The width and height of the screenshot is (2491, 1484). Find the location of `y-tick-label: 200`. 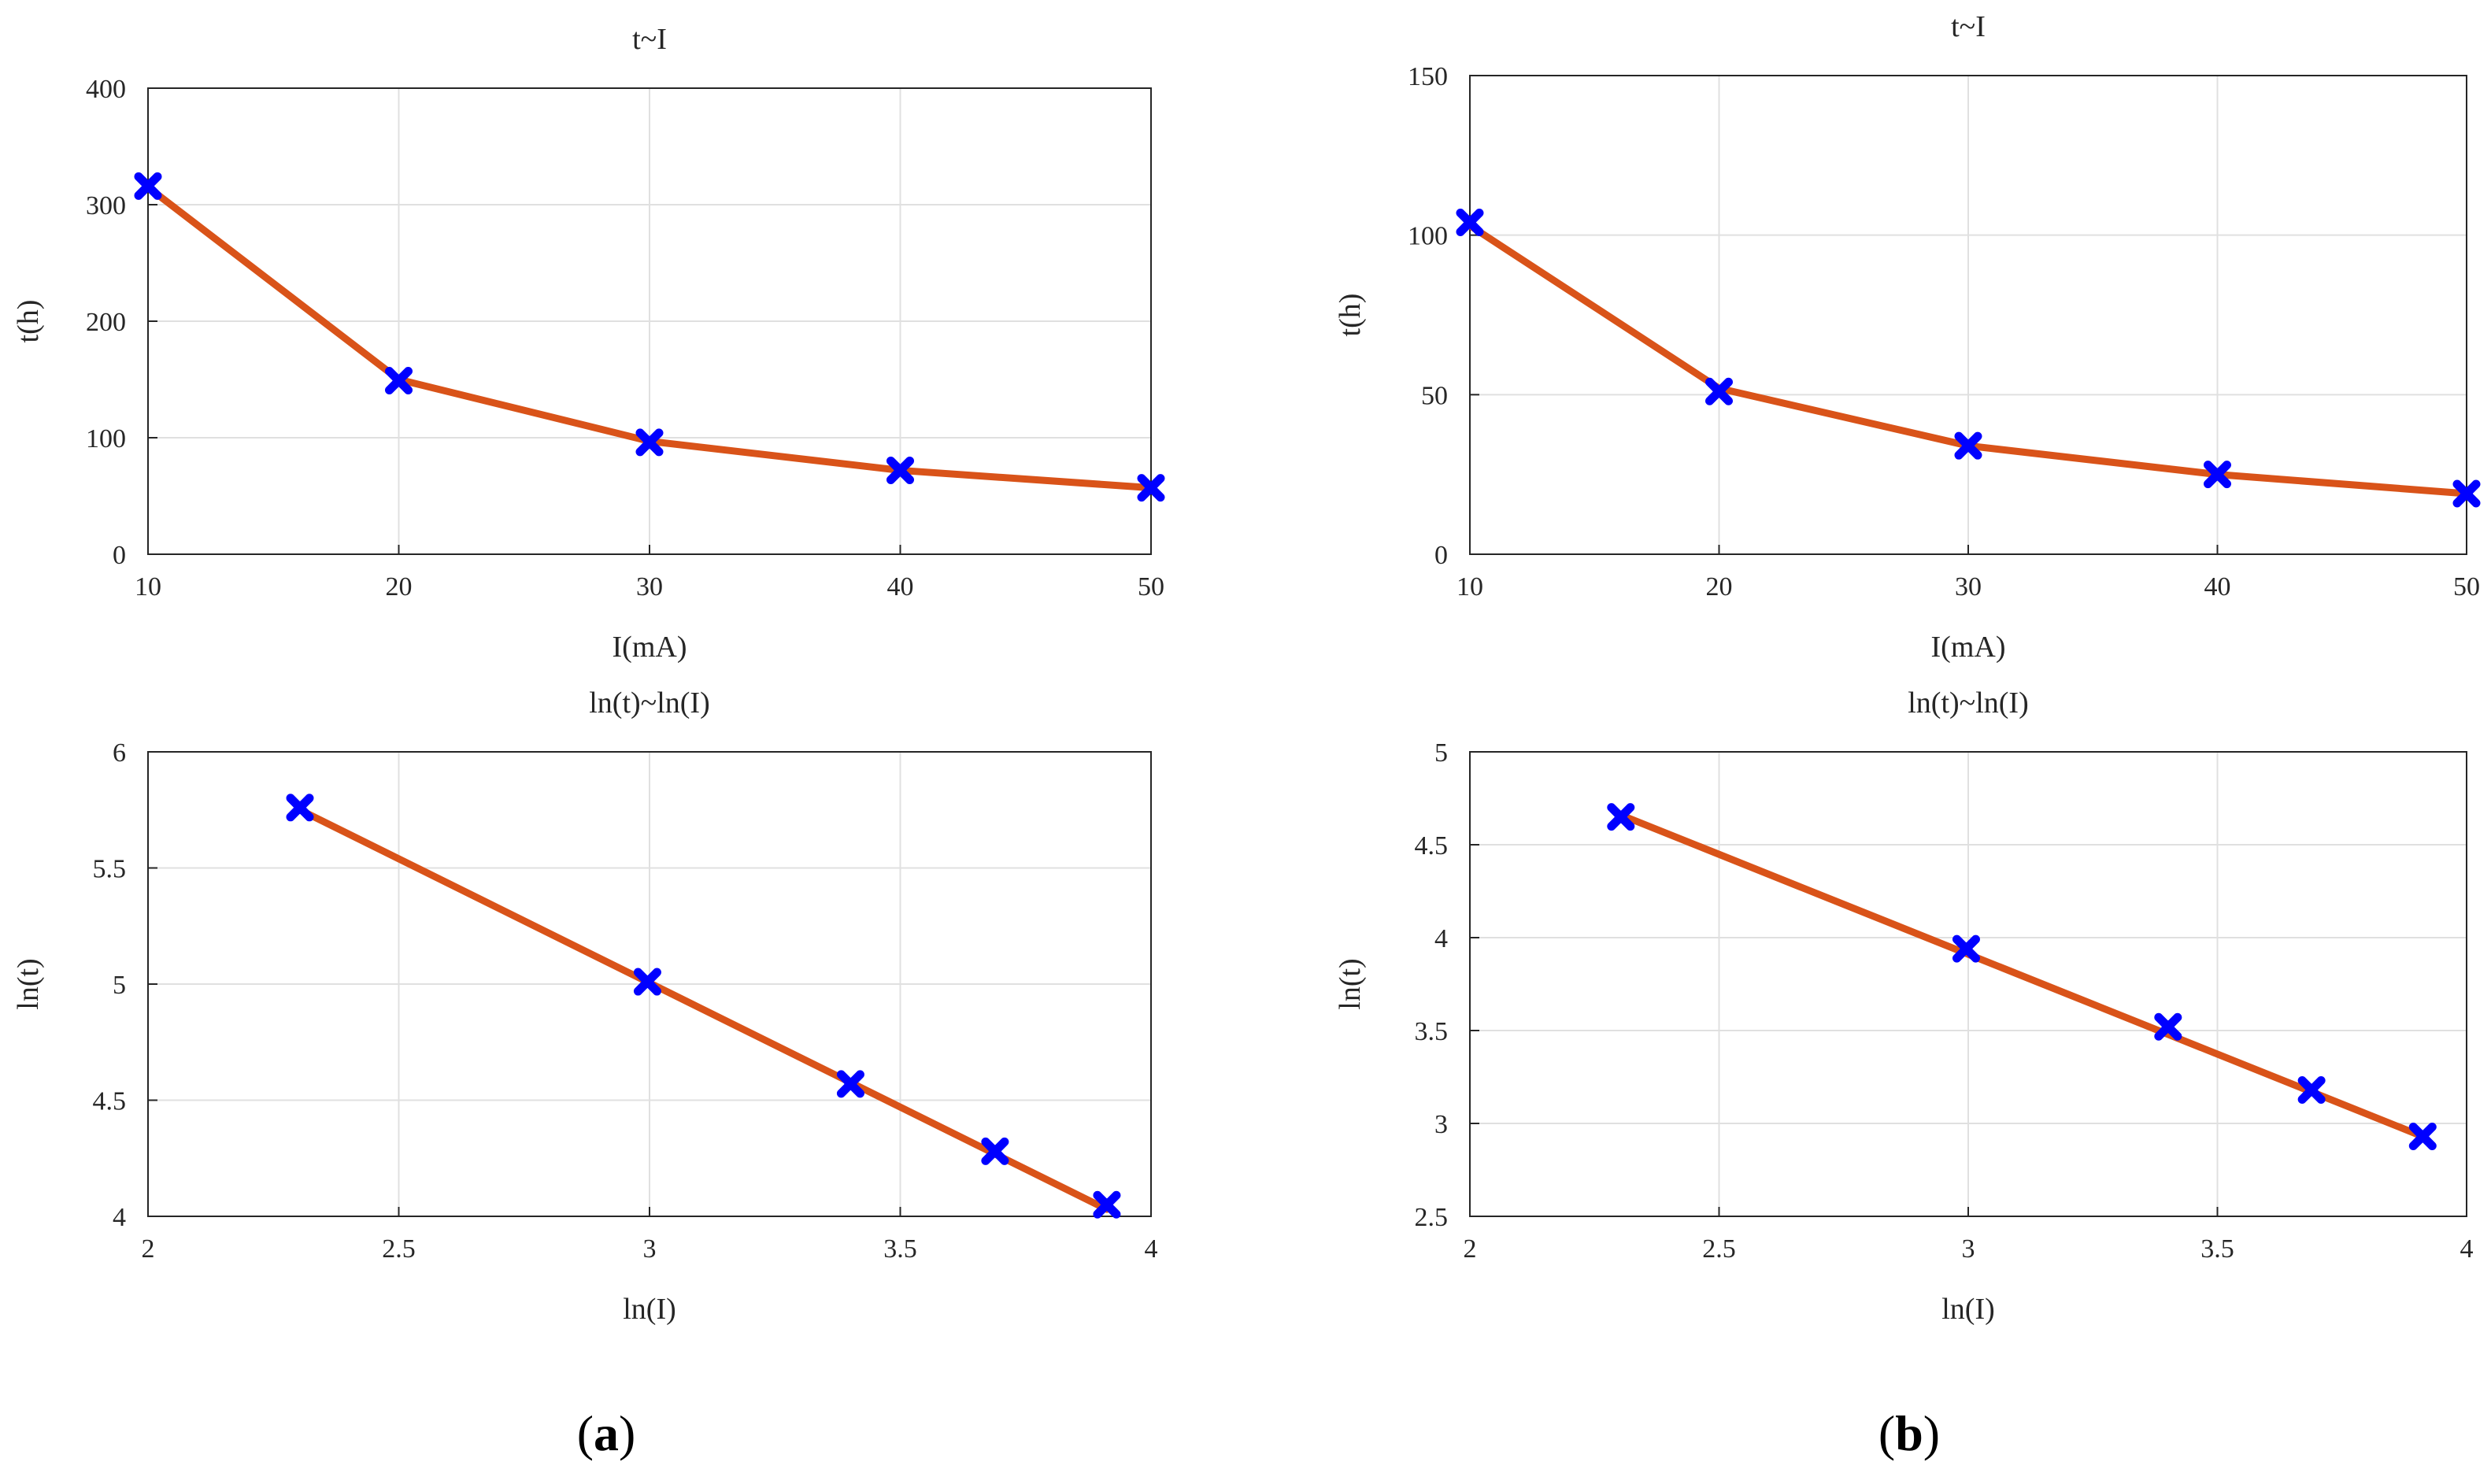

y-tick-label: 200 is located at coordinates (106, 323).